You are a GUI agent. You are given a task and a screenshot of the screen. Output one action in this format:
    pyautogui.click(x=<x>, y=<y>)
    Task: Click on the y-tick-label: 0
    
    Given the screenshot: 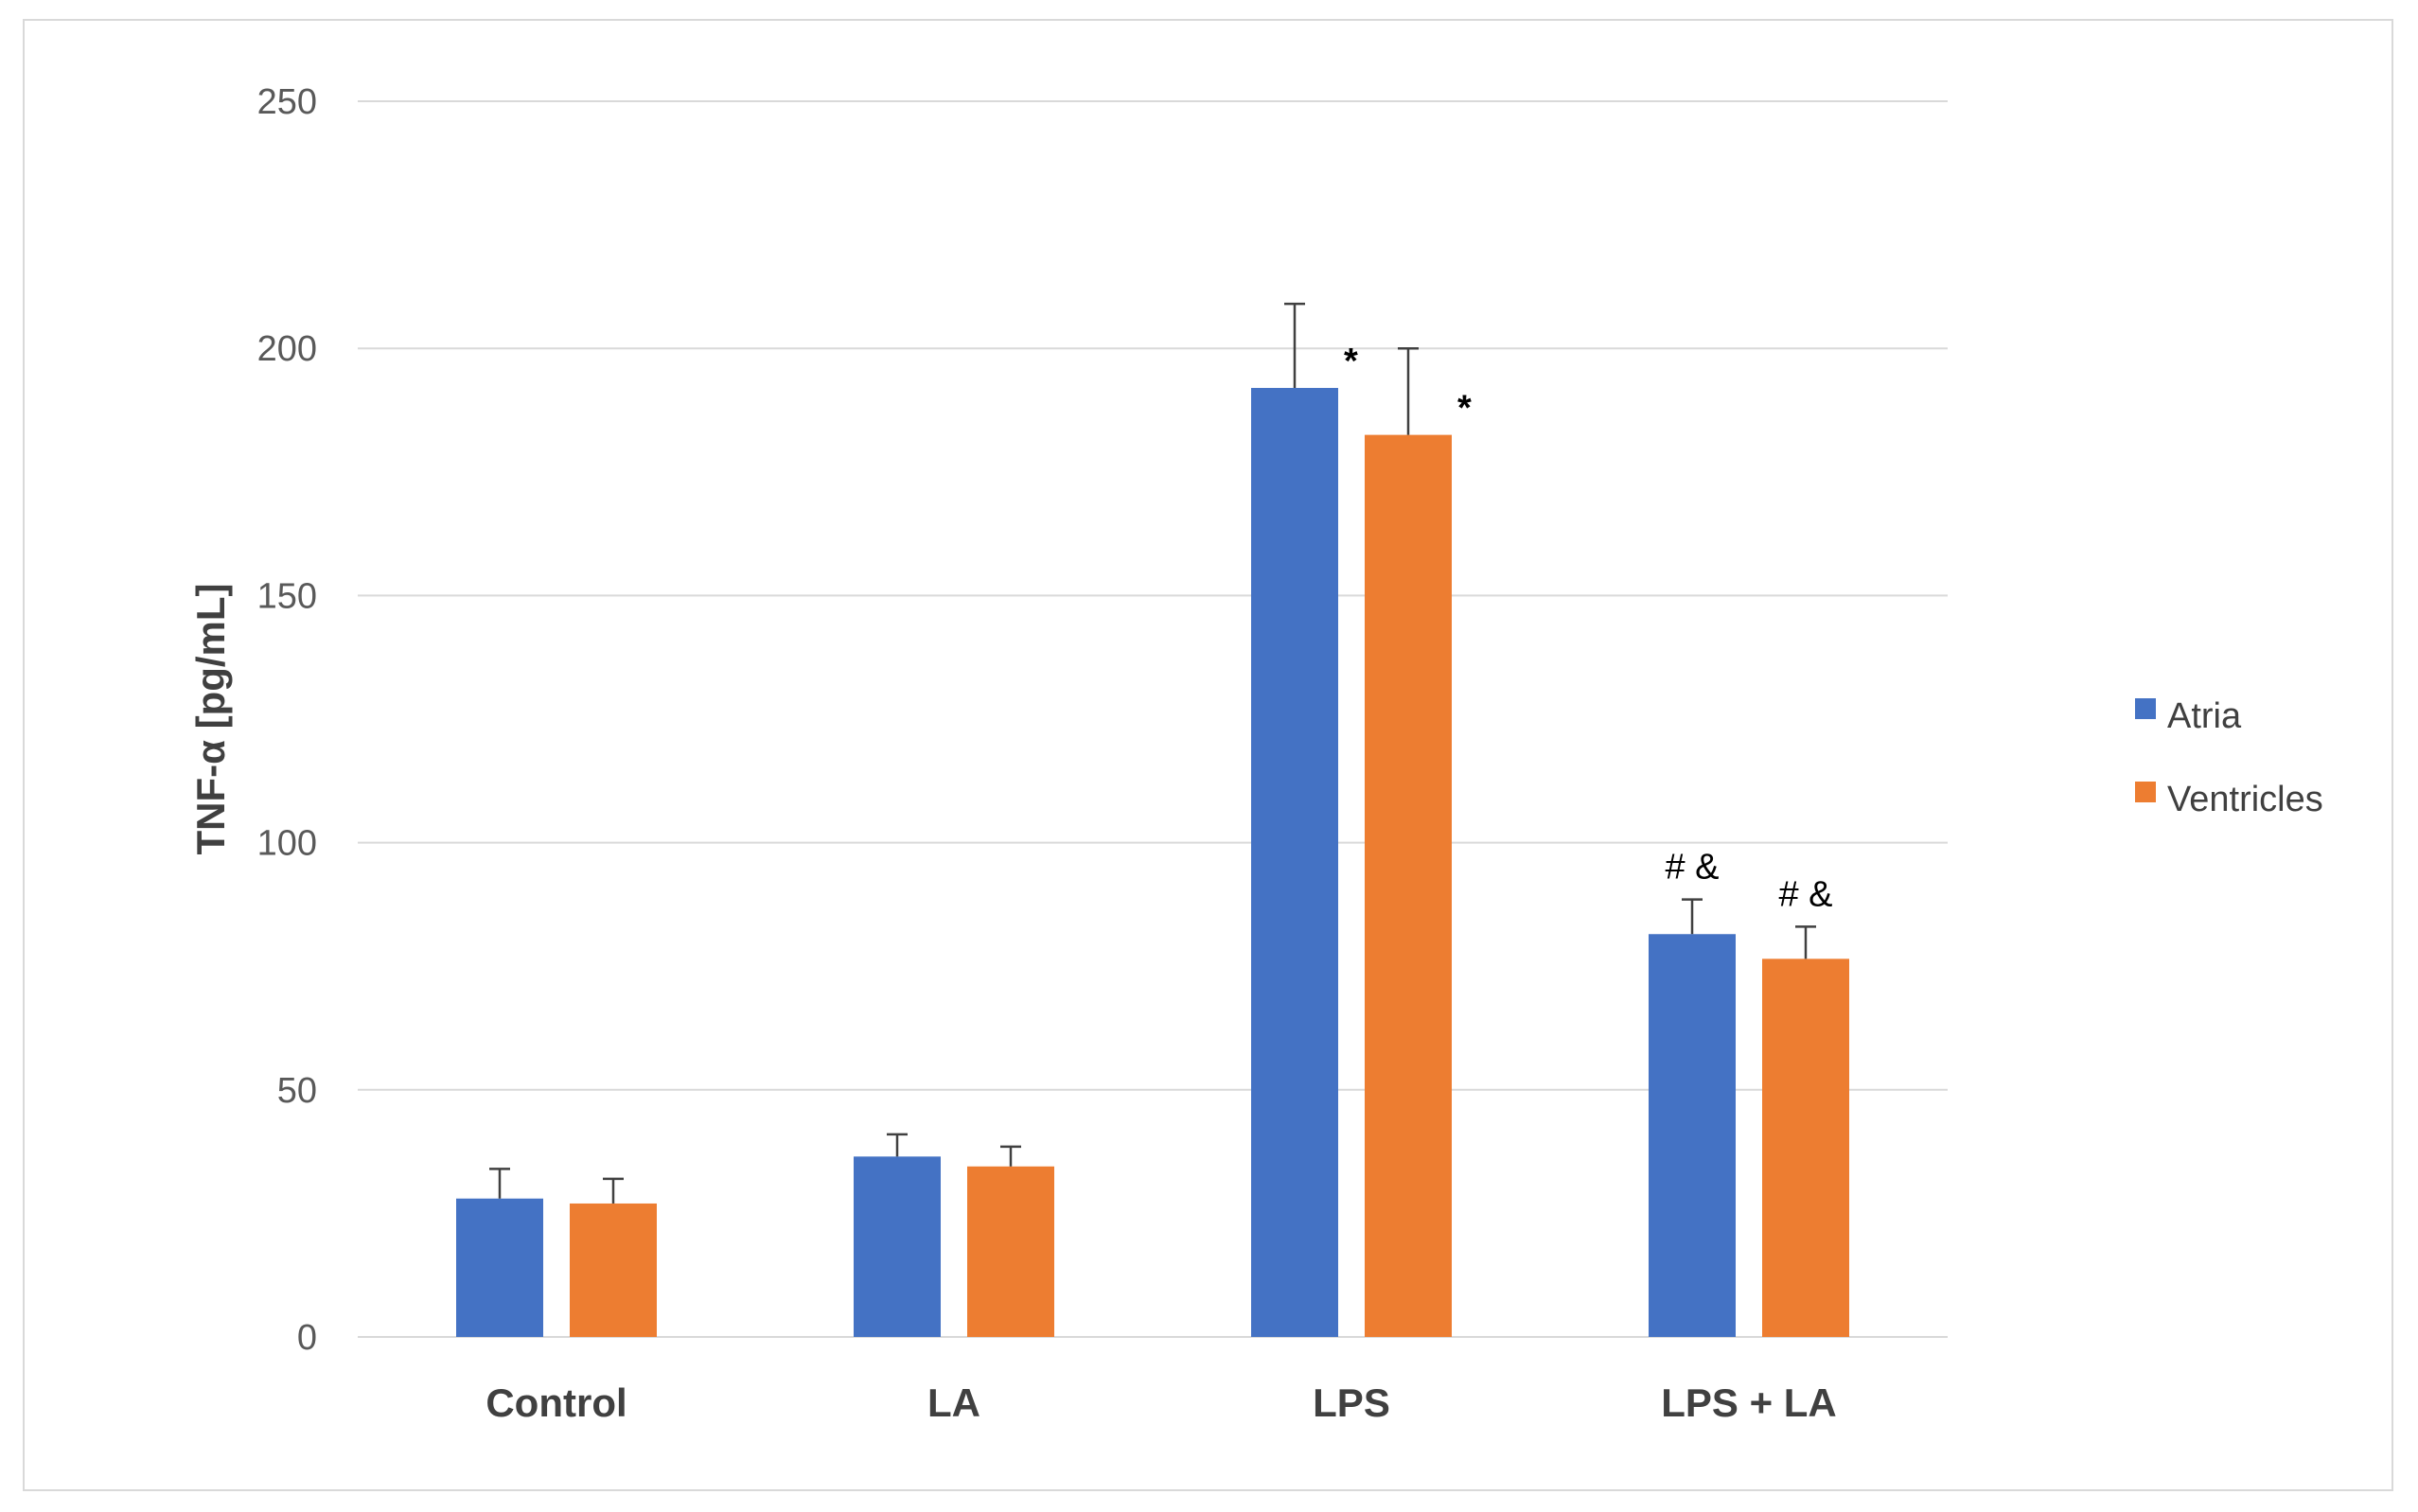 What is the action you would take?
    pyautogui.click(x=307, y=1338)
    